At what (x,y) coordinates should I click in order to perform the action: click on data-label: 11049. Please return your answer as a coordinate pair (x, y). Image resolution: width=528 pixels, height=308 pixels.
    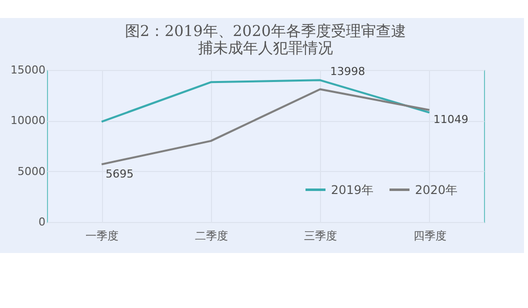
    Looking at the image, I should click on (450, 119).